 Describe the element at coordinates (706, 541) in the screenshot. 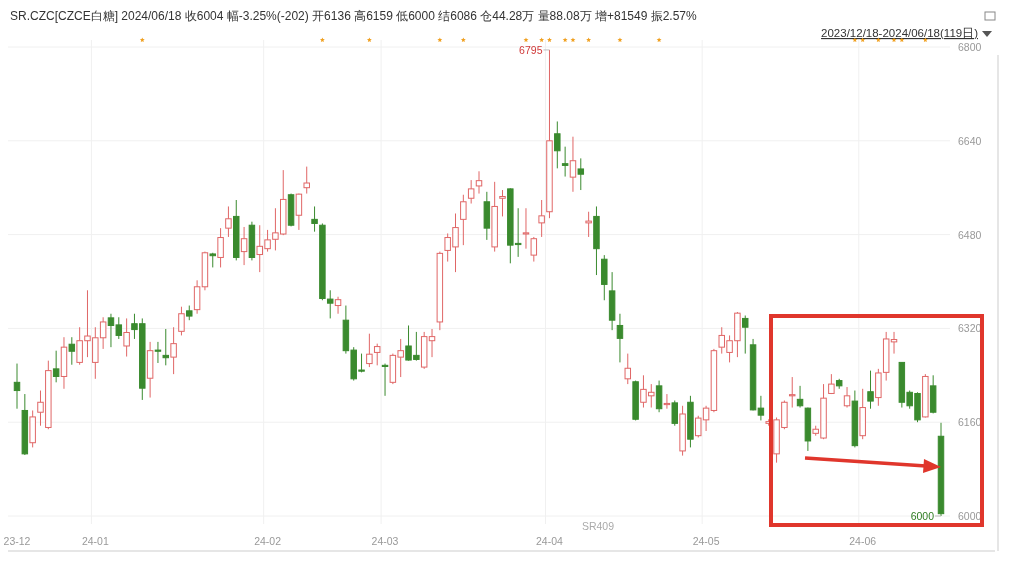

I see `xtick: 24-05` at that location.